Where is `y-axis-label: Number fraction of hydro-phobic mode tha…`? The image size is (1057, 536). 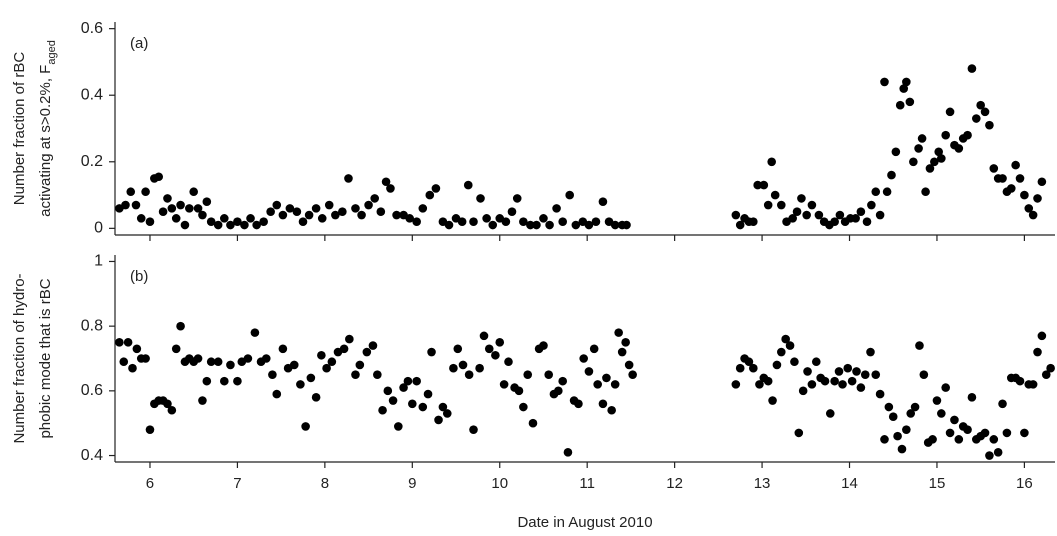
y-axis-label: Number fraction of hydro-phobic mode tha… is located at coordinates (32, 358).